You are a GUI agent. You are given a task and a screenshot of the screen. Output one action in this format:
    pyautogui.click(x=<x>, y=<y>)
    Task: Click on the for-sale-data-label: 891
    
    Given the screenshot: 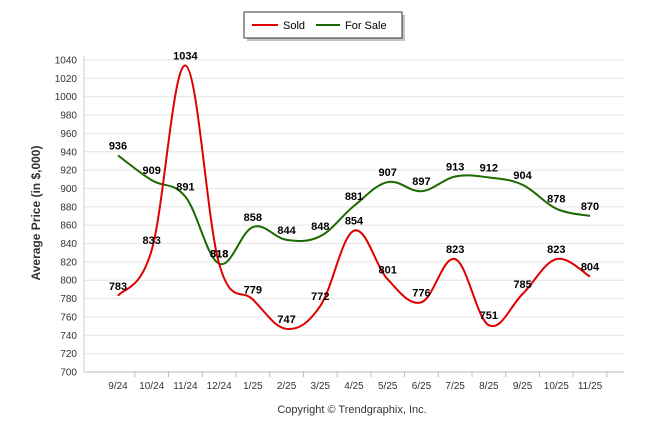 What is the action you would take?
    pyautogui.click(x=185, y=188)
    